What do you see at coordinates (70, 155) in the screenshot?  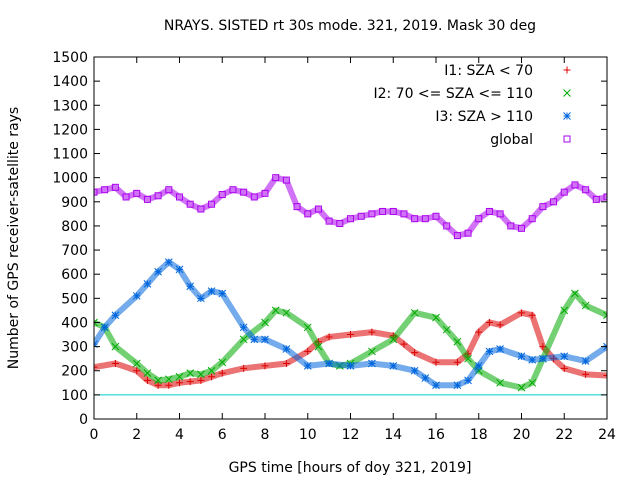 I see `y-tick-label: 1100` at bounding box center [70, 155].